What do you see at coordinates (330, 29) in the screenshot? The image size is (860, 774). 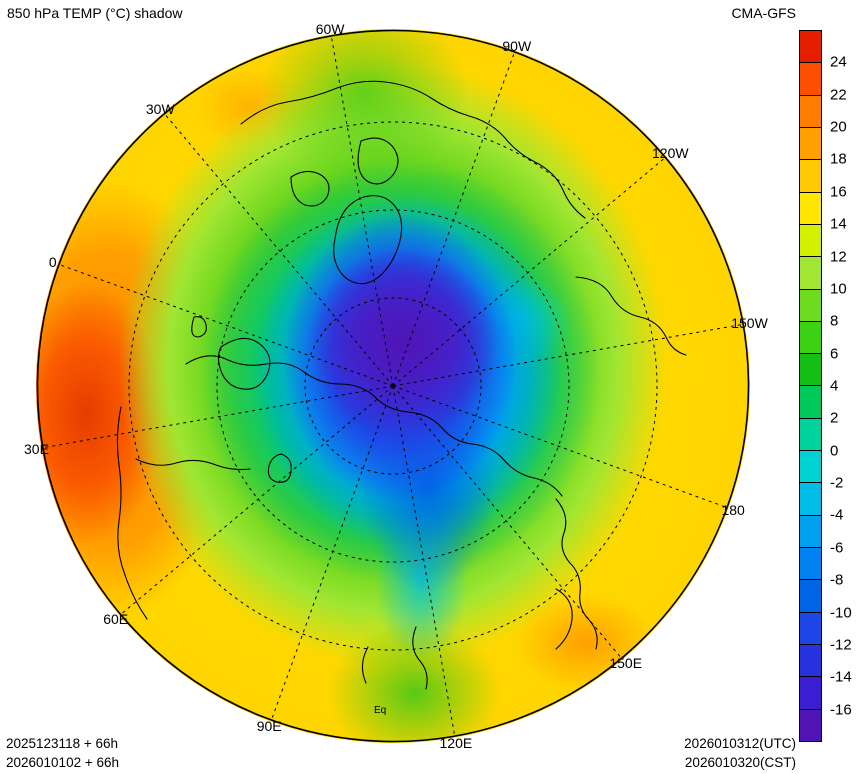 I see `longitude-label-60W: 60W` at bounding box center [330, 29].